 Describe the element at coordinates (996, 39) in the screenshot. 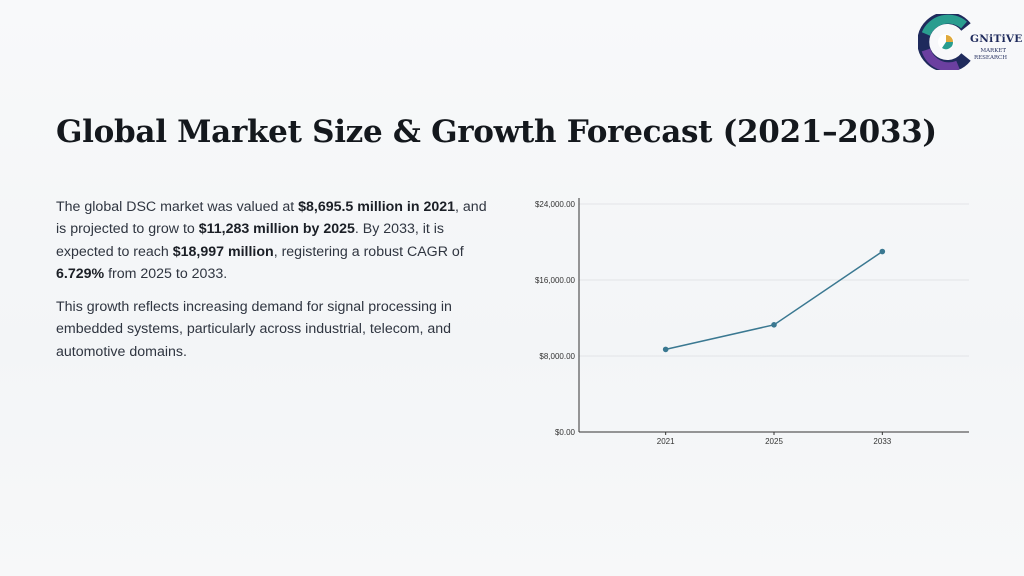

I see `logo-wordmark: GNiTiVE` at that location.